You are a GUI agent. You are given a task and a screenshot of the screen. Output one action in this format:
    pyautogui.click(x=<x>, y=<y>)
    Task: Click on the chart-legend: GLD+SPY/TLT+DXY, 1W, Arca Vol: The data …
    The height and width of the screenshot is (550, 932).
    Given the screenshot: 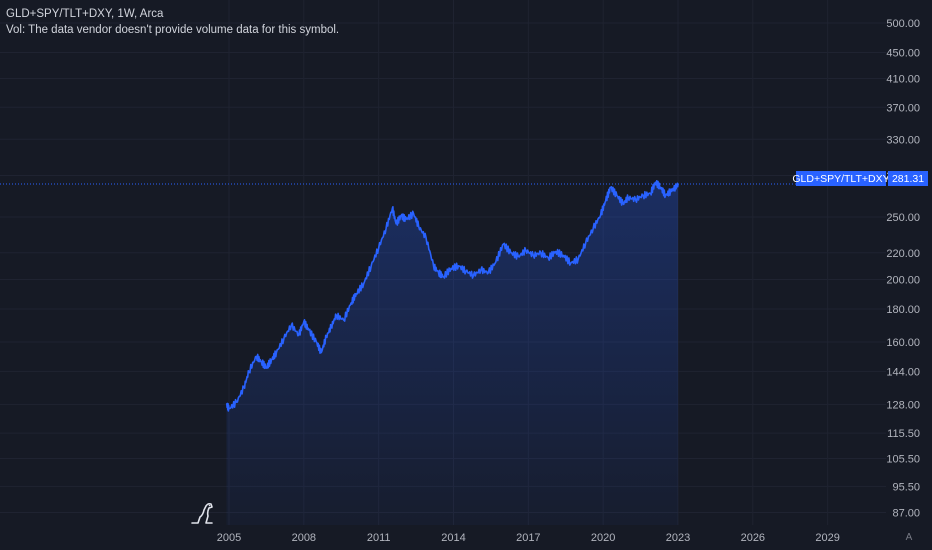 What is the action you would take?
    pyautogui.click(x=172, y=22)
    